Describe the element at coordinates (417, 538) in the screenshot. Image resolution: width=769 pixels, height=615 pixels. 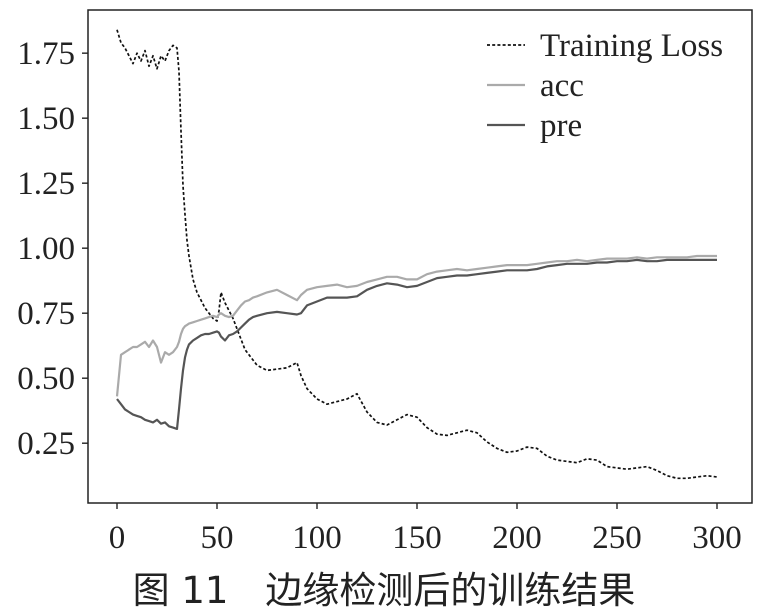
I see `x-tick-label: 150` at that location.